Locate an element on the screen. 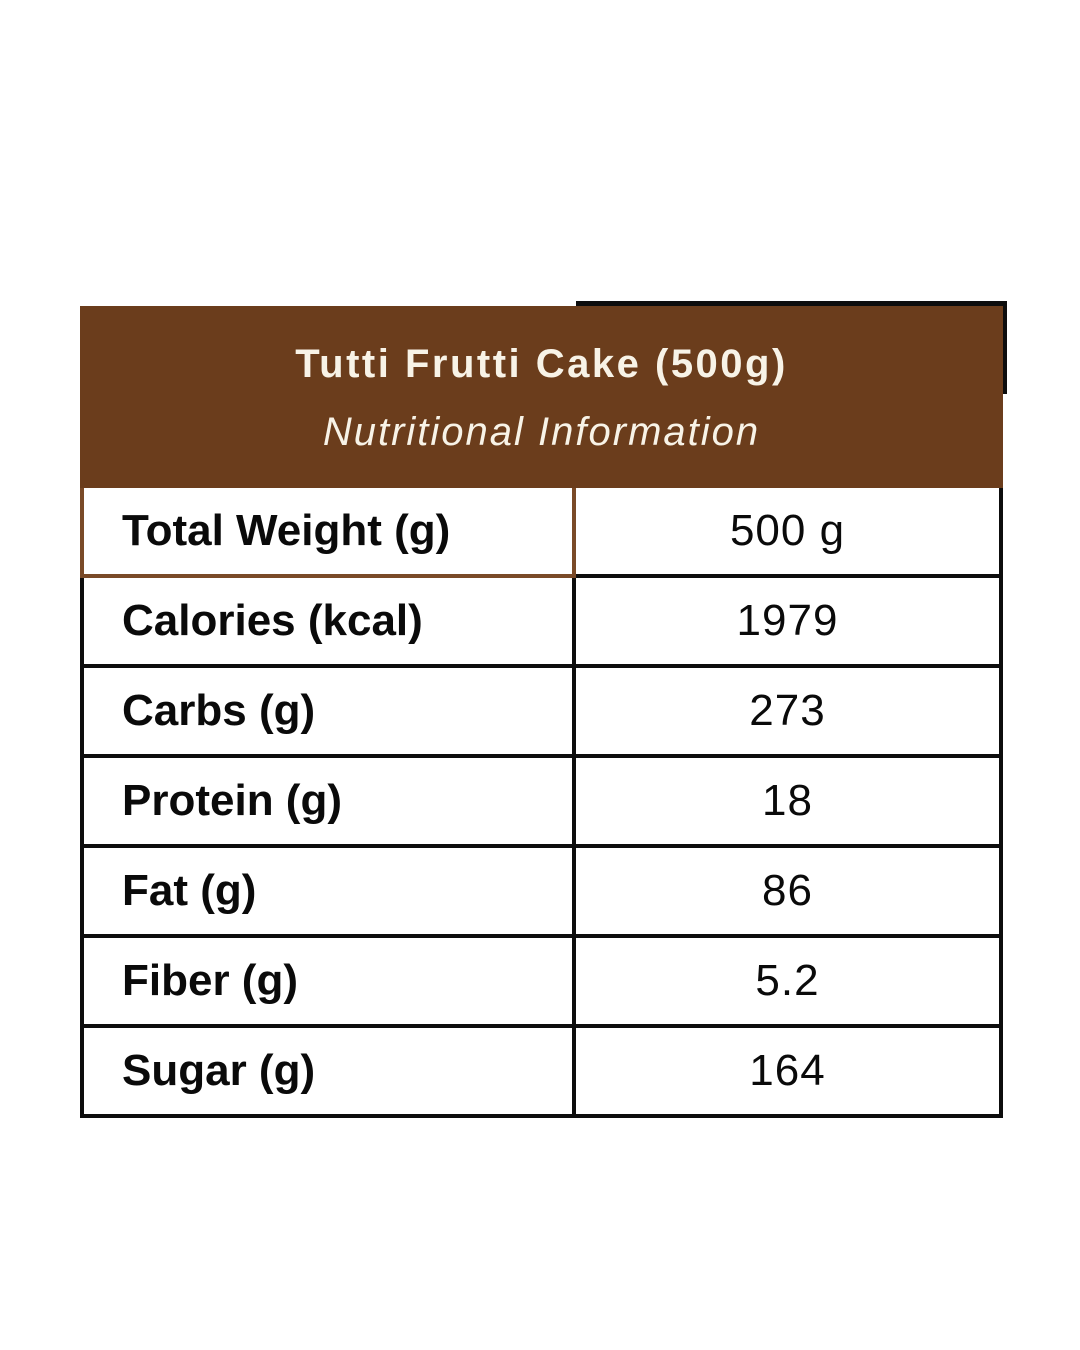 This screenshot has width=1080, height=1350. table-row: Sugar (g) 164 is located at coordinates (541, 1073).